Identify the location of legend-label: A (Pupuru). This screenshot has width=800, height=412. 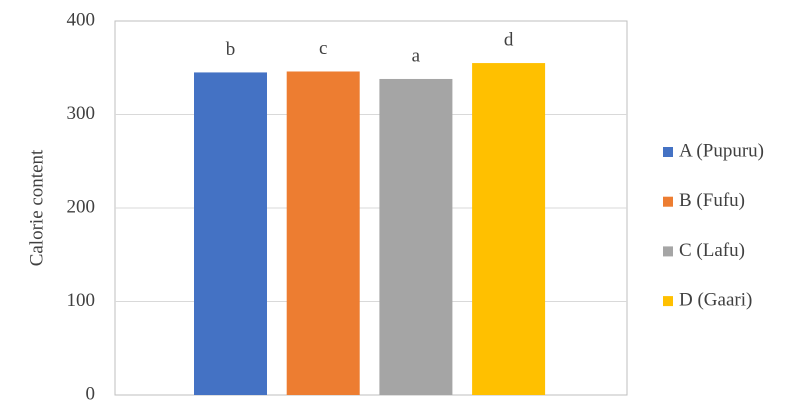
(721, 150).